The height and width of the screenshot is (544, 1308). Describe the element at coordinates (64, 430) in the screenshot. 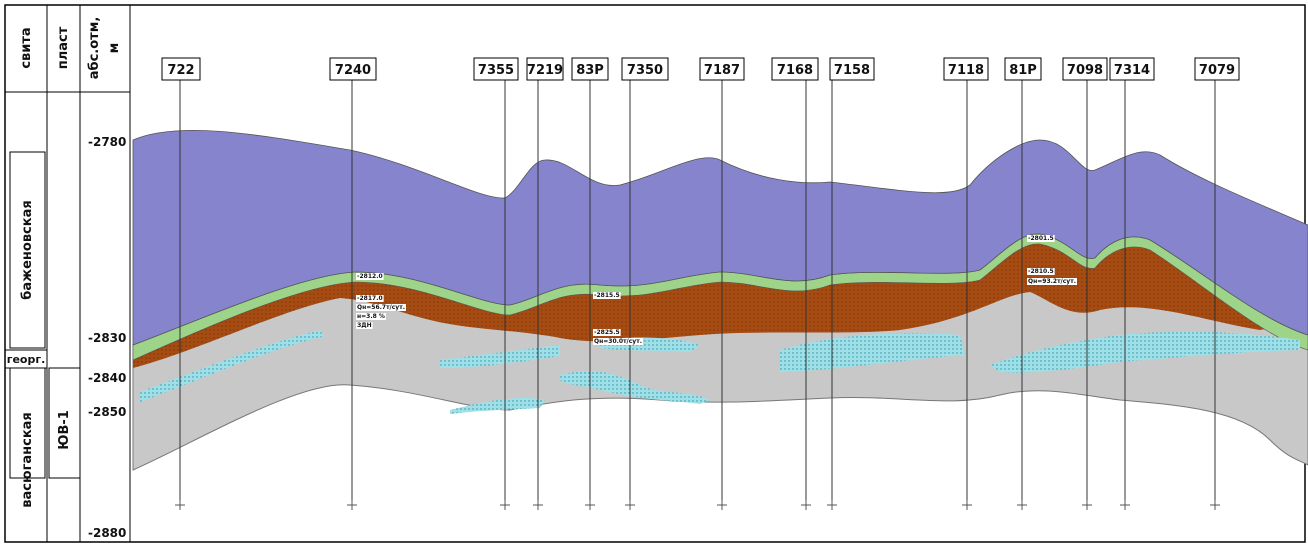

I see `layer: ЮВ-1` at that location.